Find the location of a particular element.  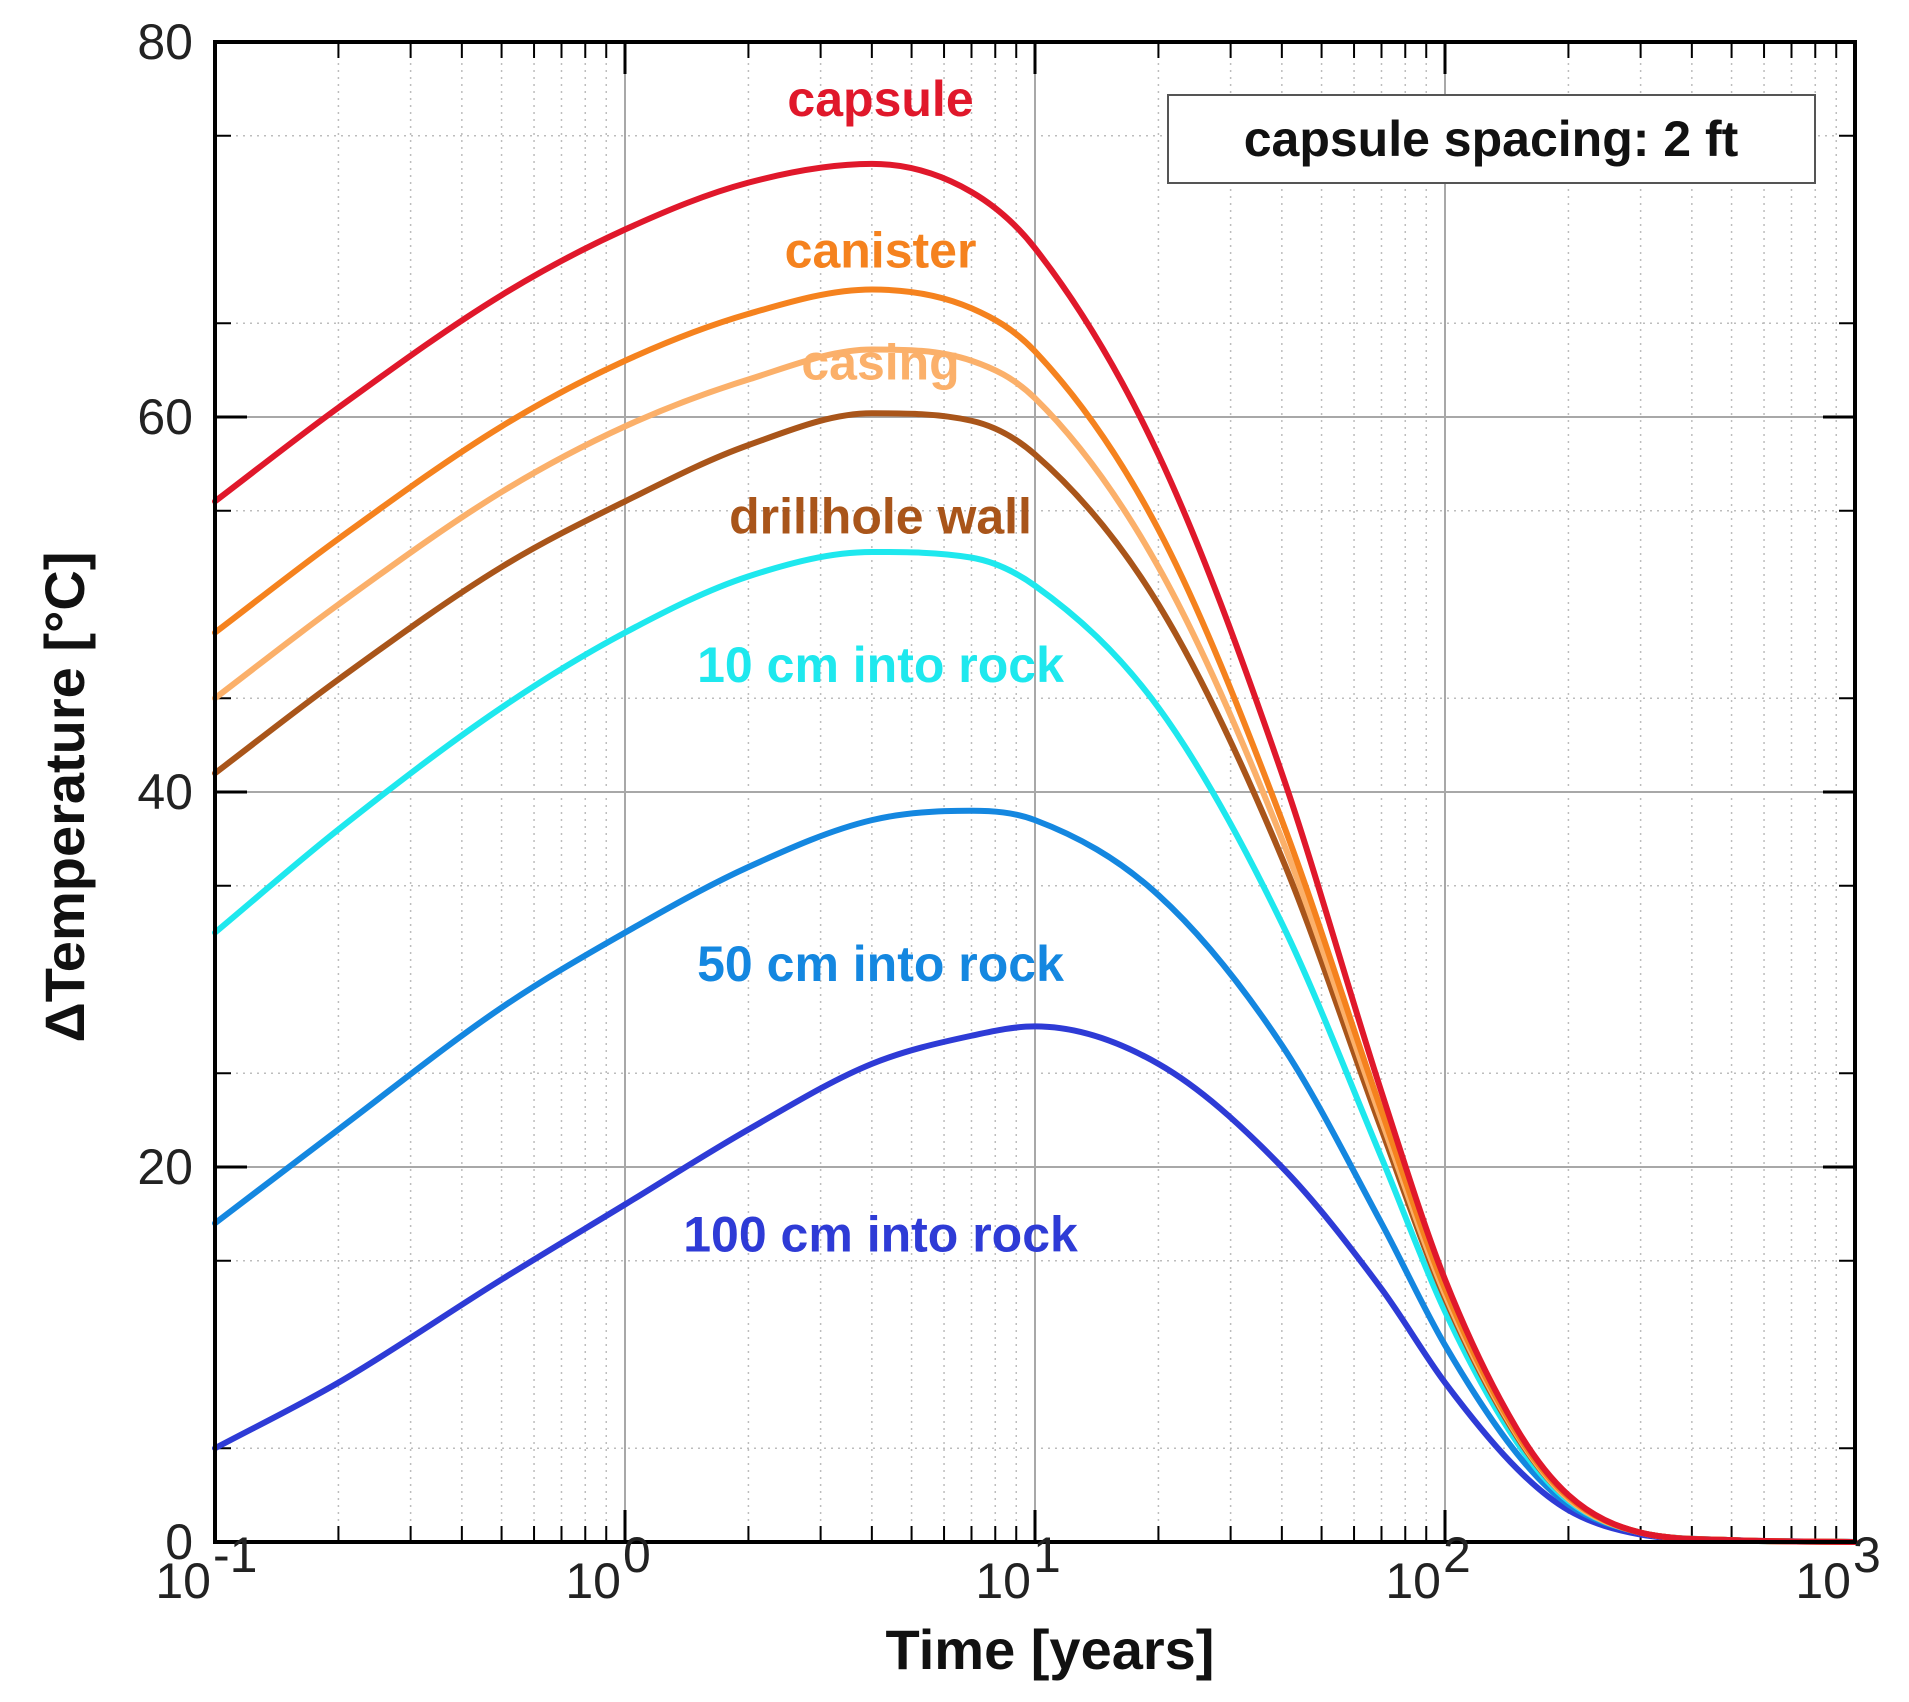

y-tick-labels: 0 20 40 60 80 is located at coordinates (165, 792).